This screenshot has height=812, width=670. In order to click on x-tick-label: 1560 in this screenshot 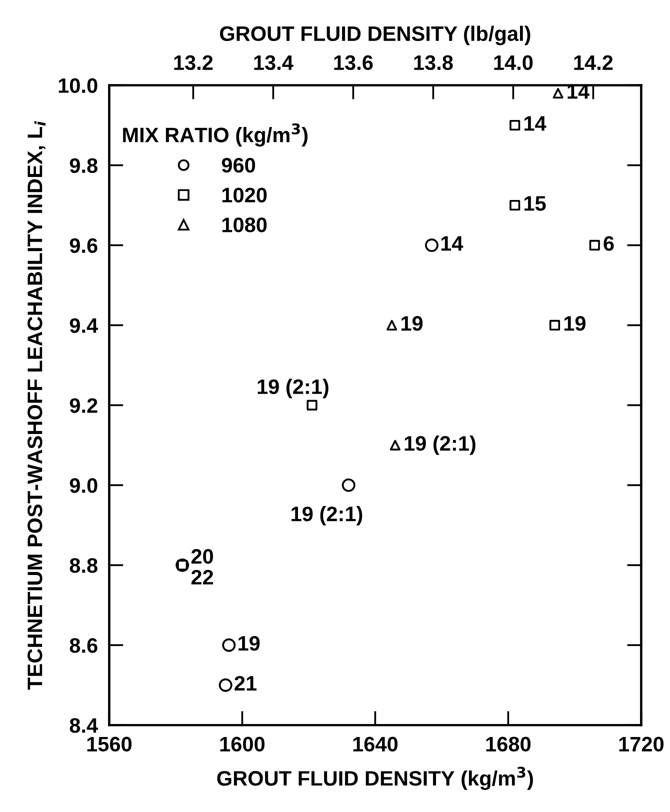, I will do `click(109, 744)`.